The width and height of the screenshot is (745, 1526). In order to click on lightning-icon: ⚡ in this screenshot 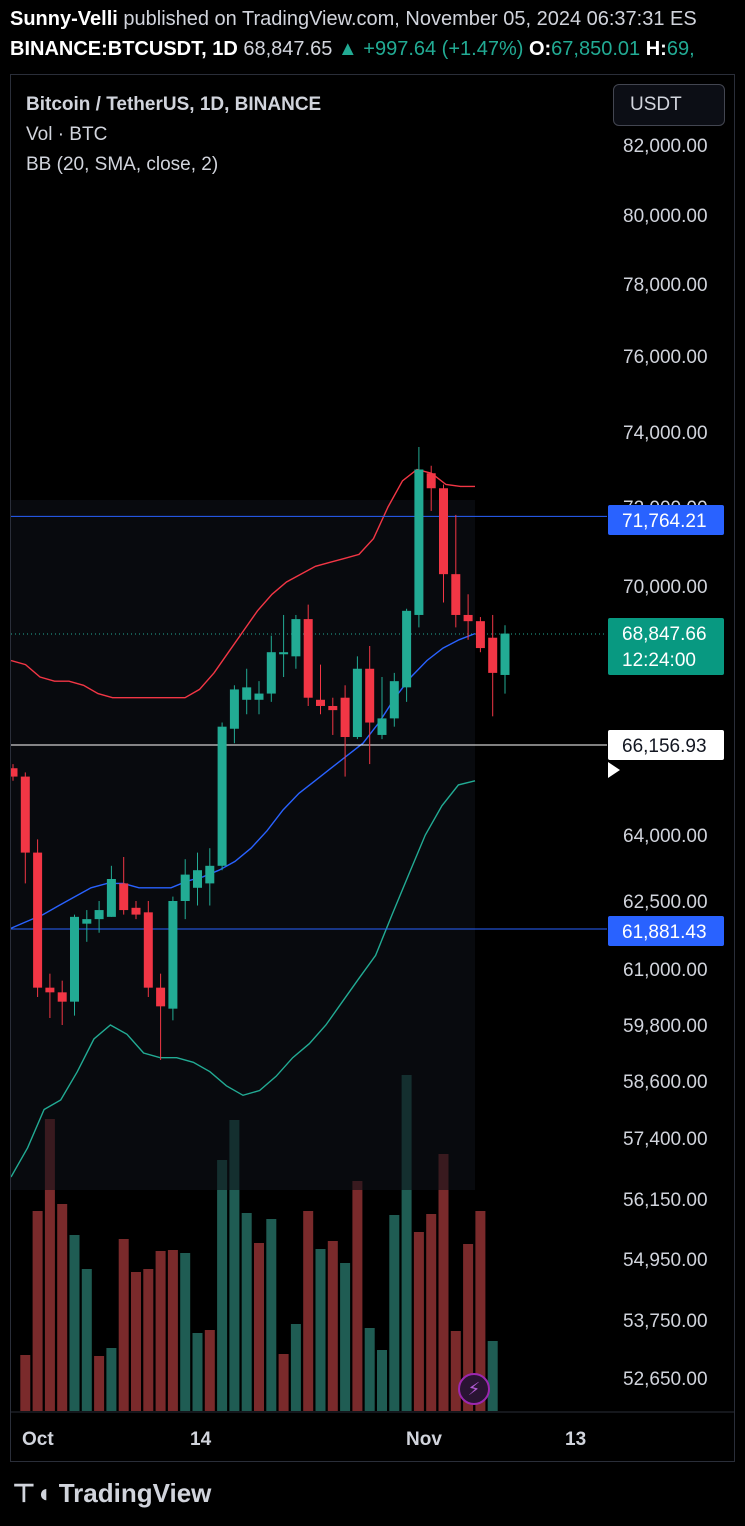, I will do `click(474, 1389)`.